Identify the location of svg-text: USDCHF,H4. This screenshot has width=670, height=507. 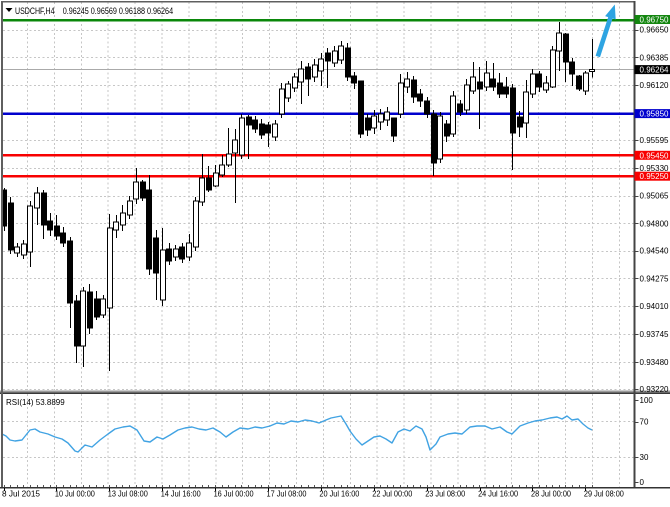
(35, 11).